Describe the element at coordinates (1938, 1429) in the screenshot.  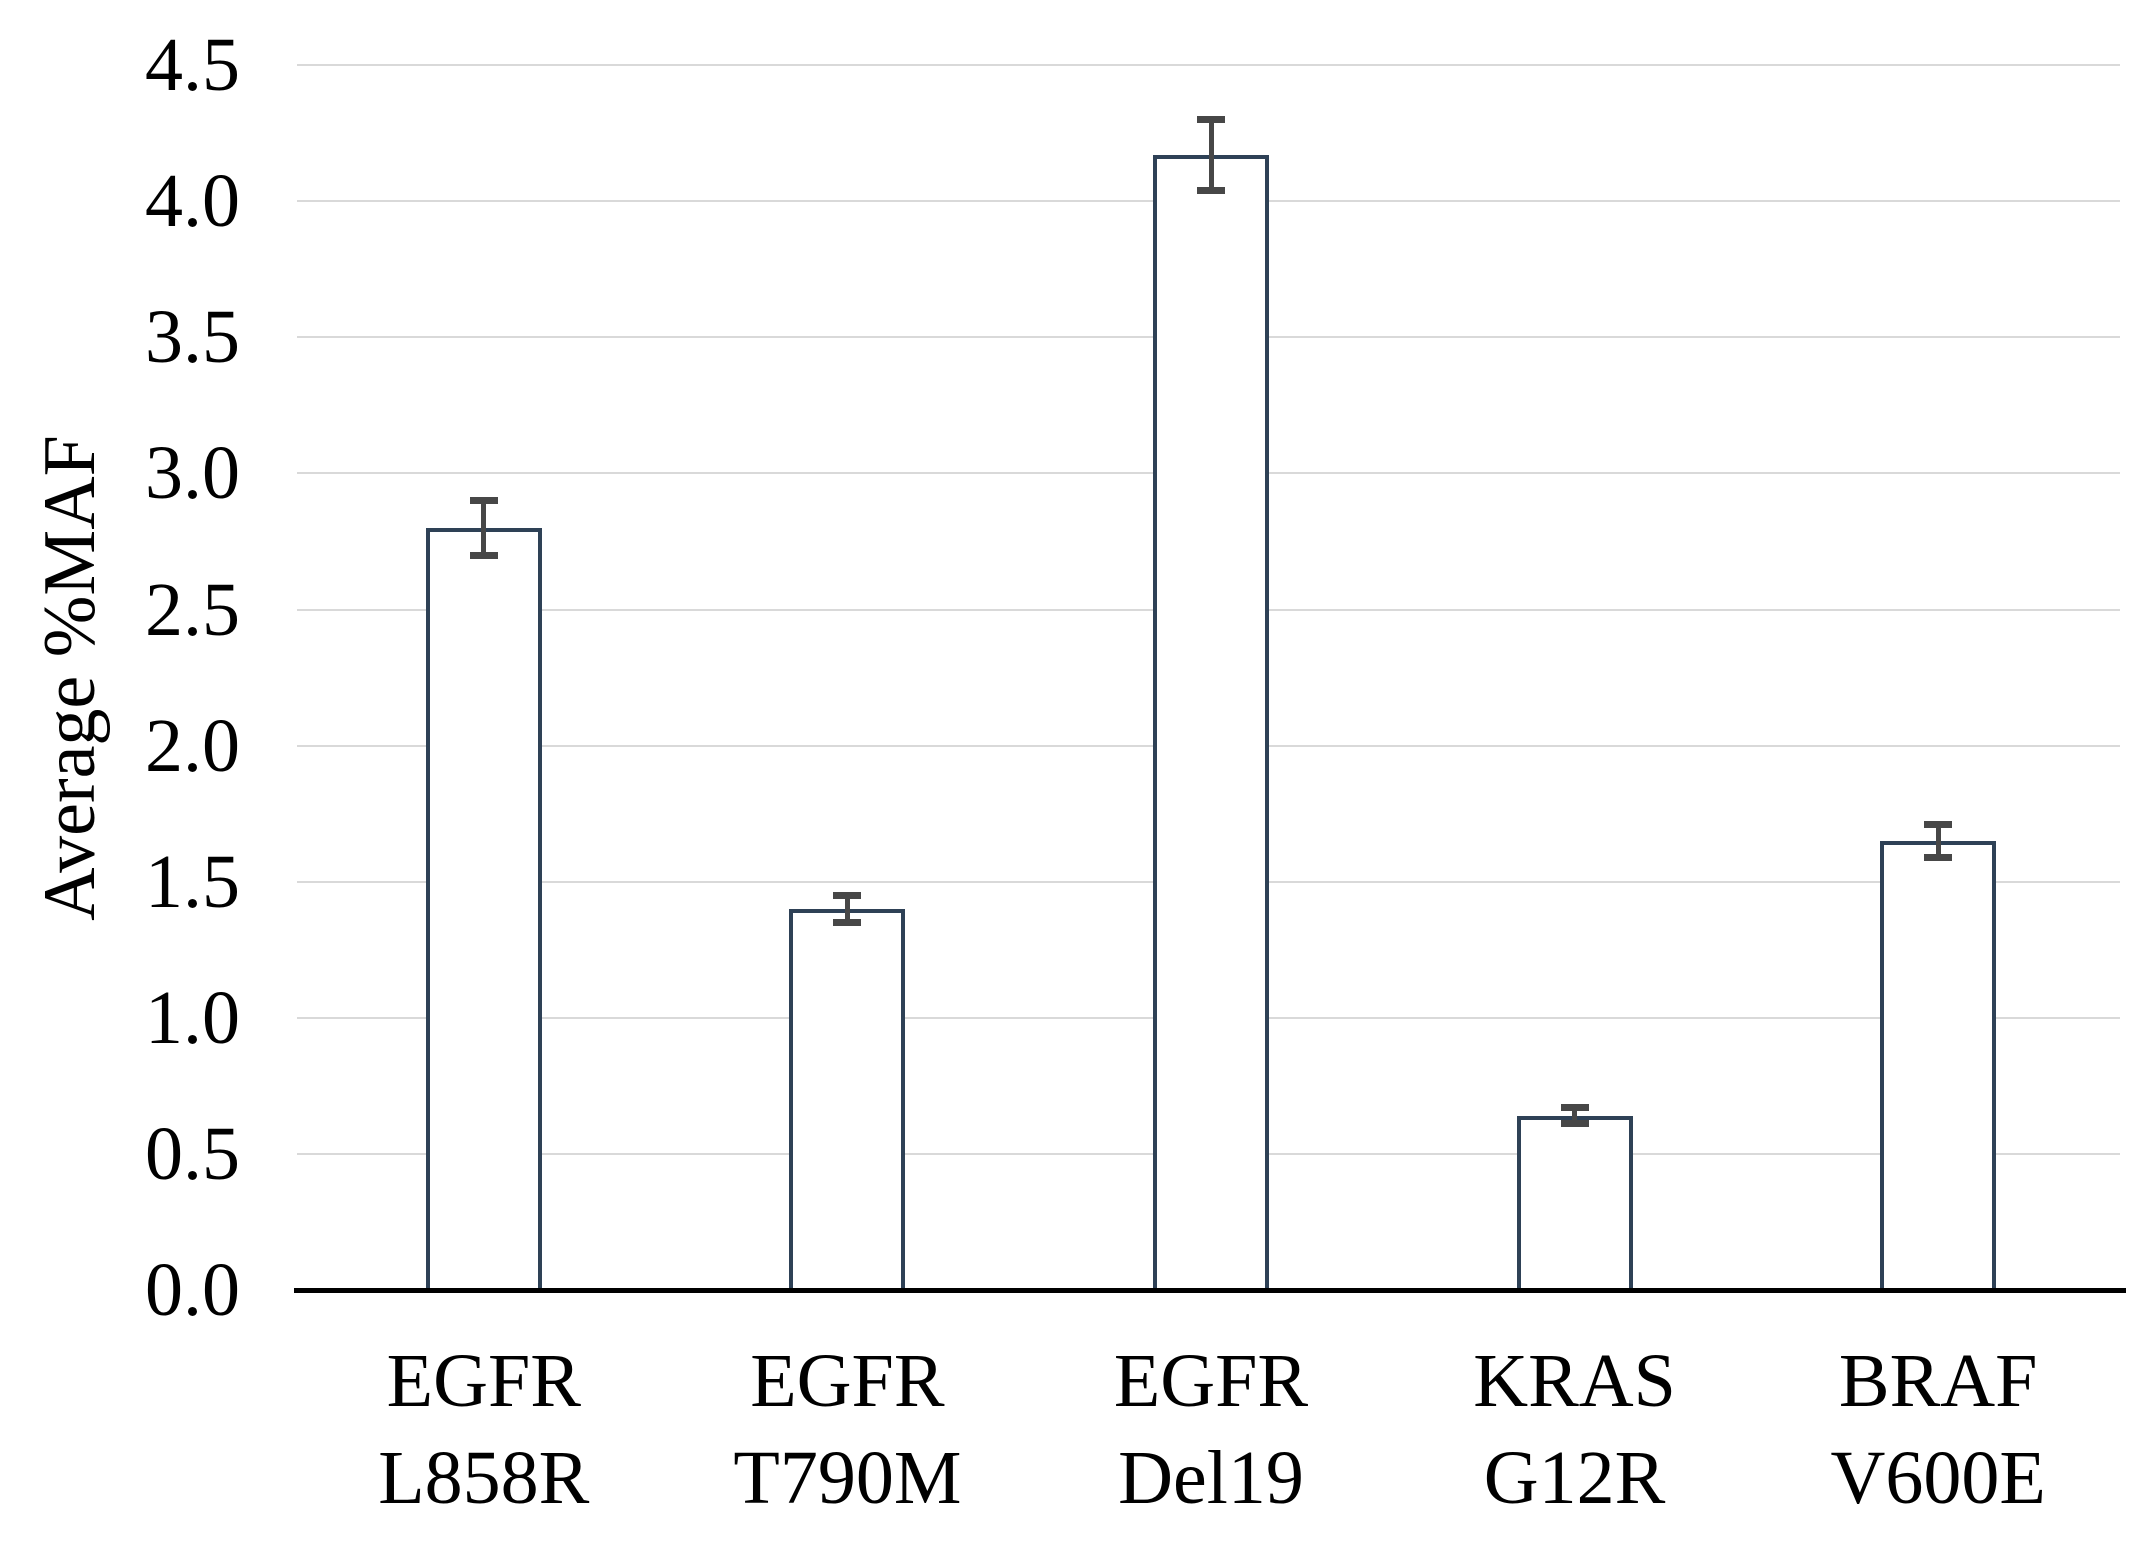
I see `x-category-label: BRAF V600E` at that location.